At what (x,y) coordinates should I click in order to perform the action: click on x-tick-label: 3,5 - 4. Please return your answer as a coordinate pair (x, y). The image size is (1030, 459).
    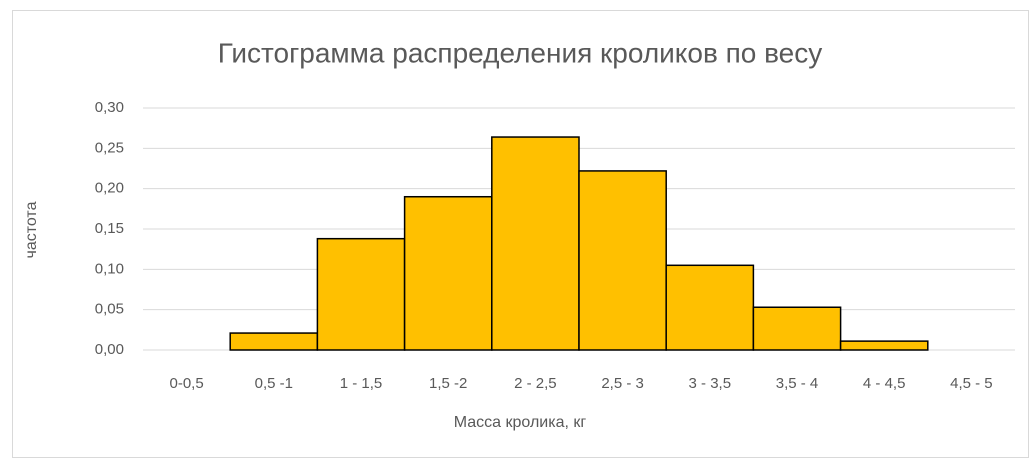
    Looking at the image, I should click on (797, 383).